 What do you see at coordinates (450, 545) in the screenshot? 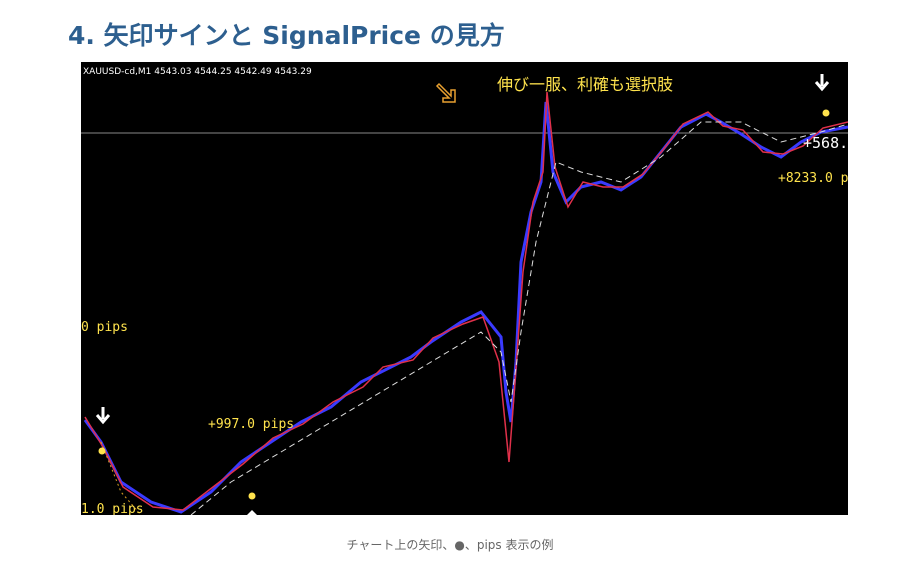
I see `caption: チャート上の矢印、●、pips 表示の例` at bounding box center [450, 545].